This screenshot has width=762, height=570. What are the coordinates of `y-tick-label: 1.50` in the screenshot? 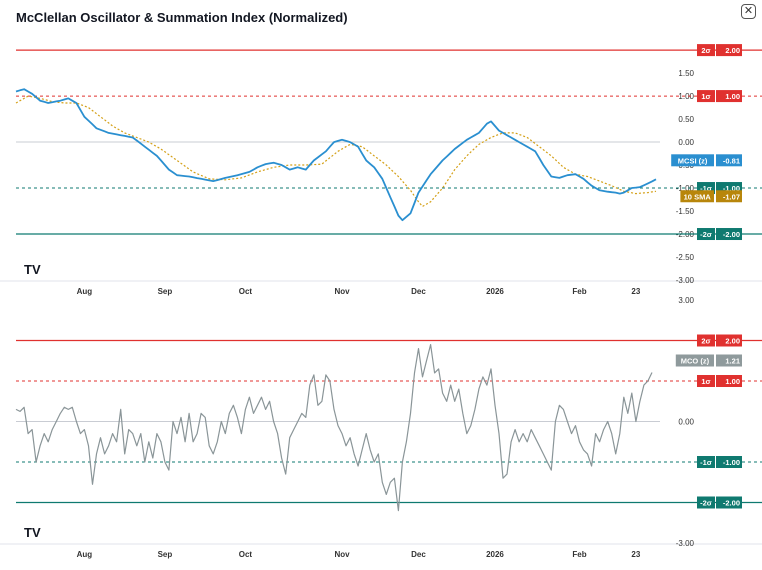 It's located at (686, 73).